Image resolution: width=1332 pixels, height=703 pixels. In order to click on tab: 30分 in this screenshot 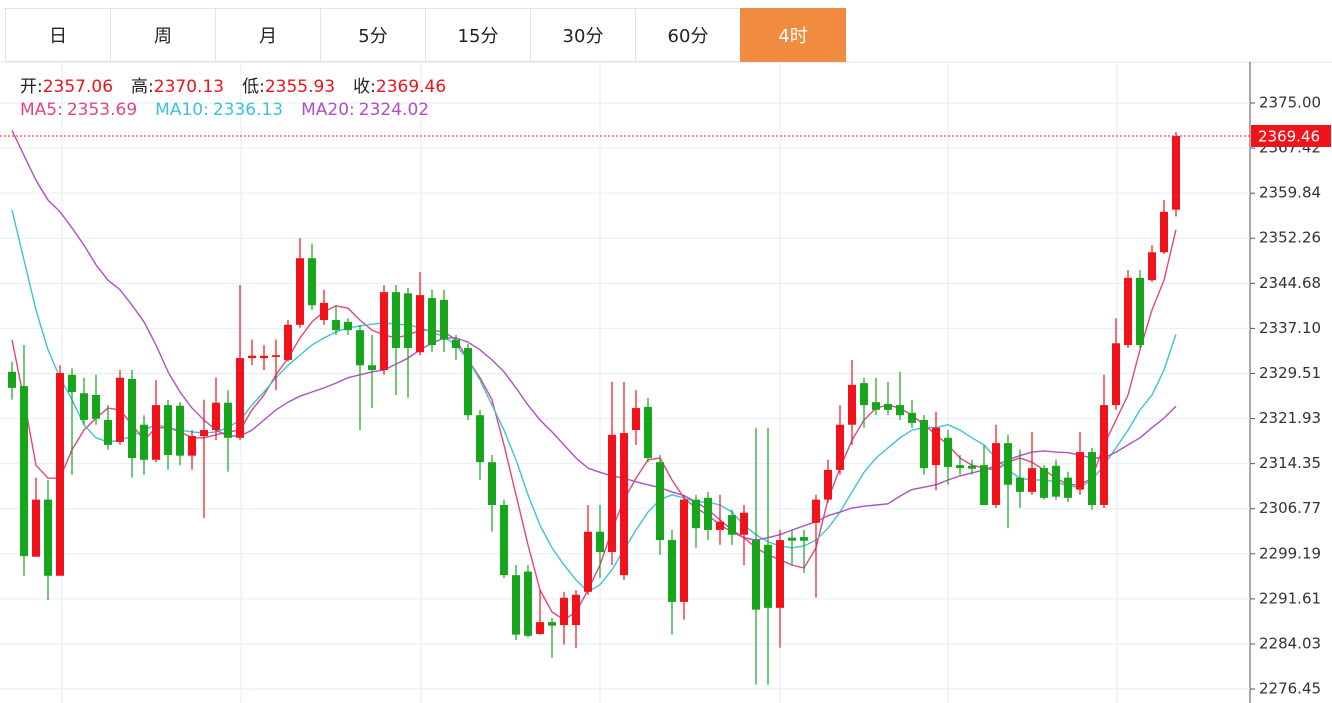, I will do `click(583, 35)`.